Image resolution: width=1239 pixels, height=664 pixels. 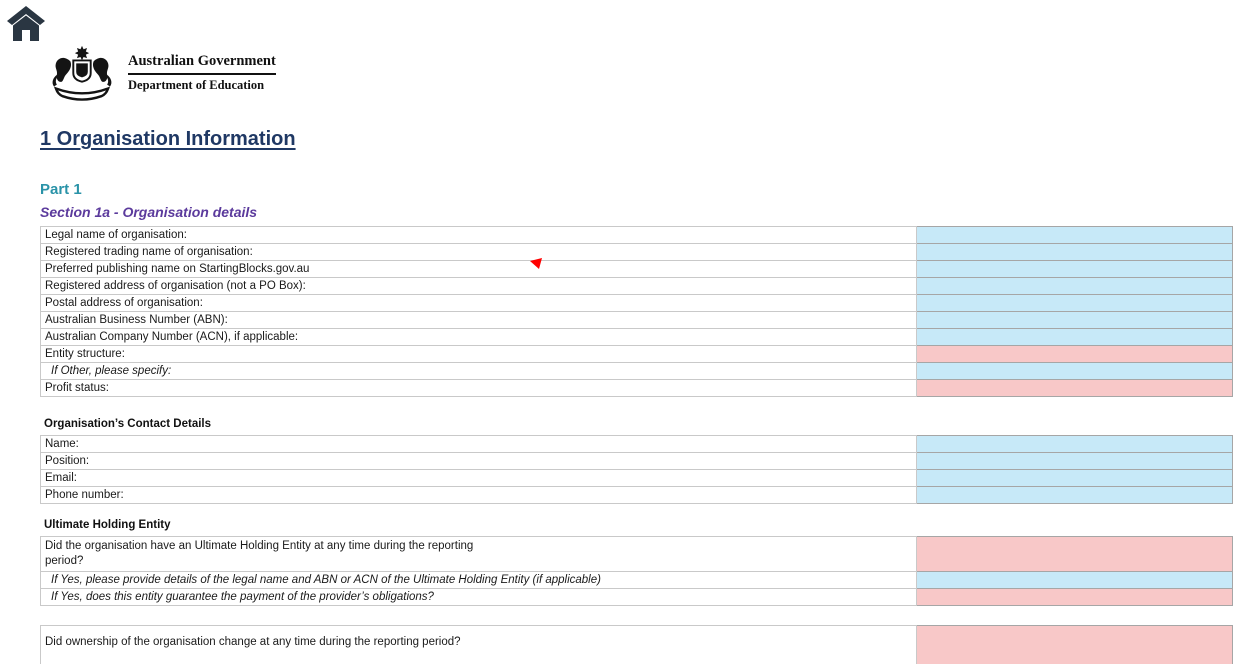 What do you see at coordinates (1074, 388) in the screenshot?
I see `profit-status-input` at bounding box center [1074, 388].